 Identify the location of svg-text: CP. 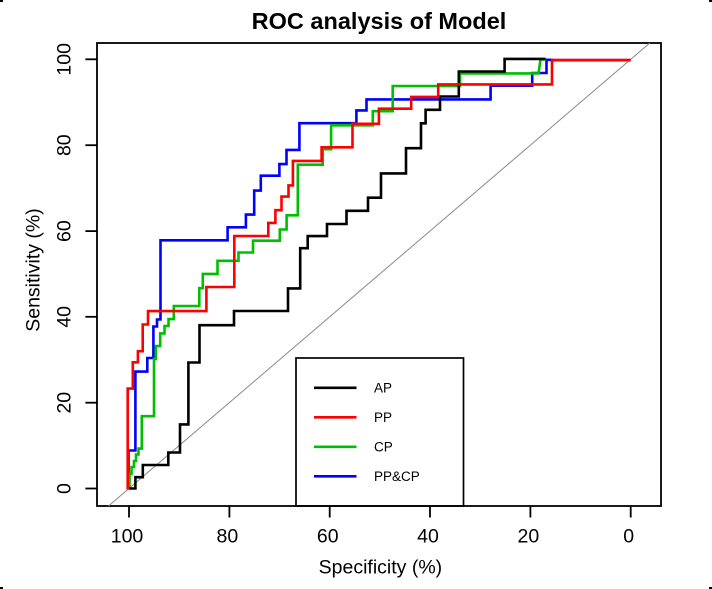
(383, 446).